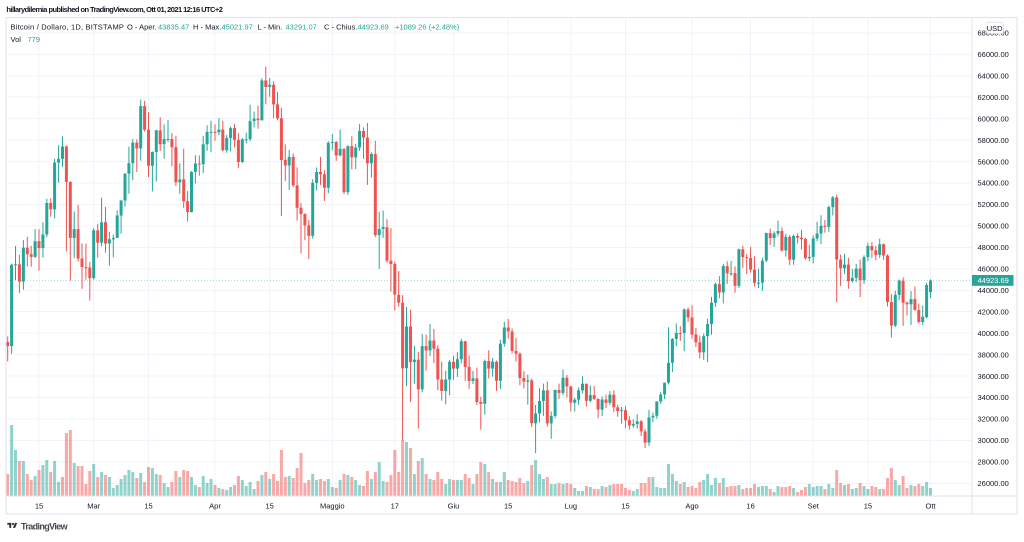 Image resolution: width=1024 pixels, height=542 pixels. What do you see at coordinates (993, 76) in the screenshot?
I see `svg-text: 64000.00` at bounding box center [993, 76].